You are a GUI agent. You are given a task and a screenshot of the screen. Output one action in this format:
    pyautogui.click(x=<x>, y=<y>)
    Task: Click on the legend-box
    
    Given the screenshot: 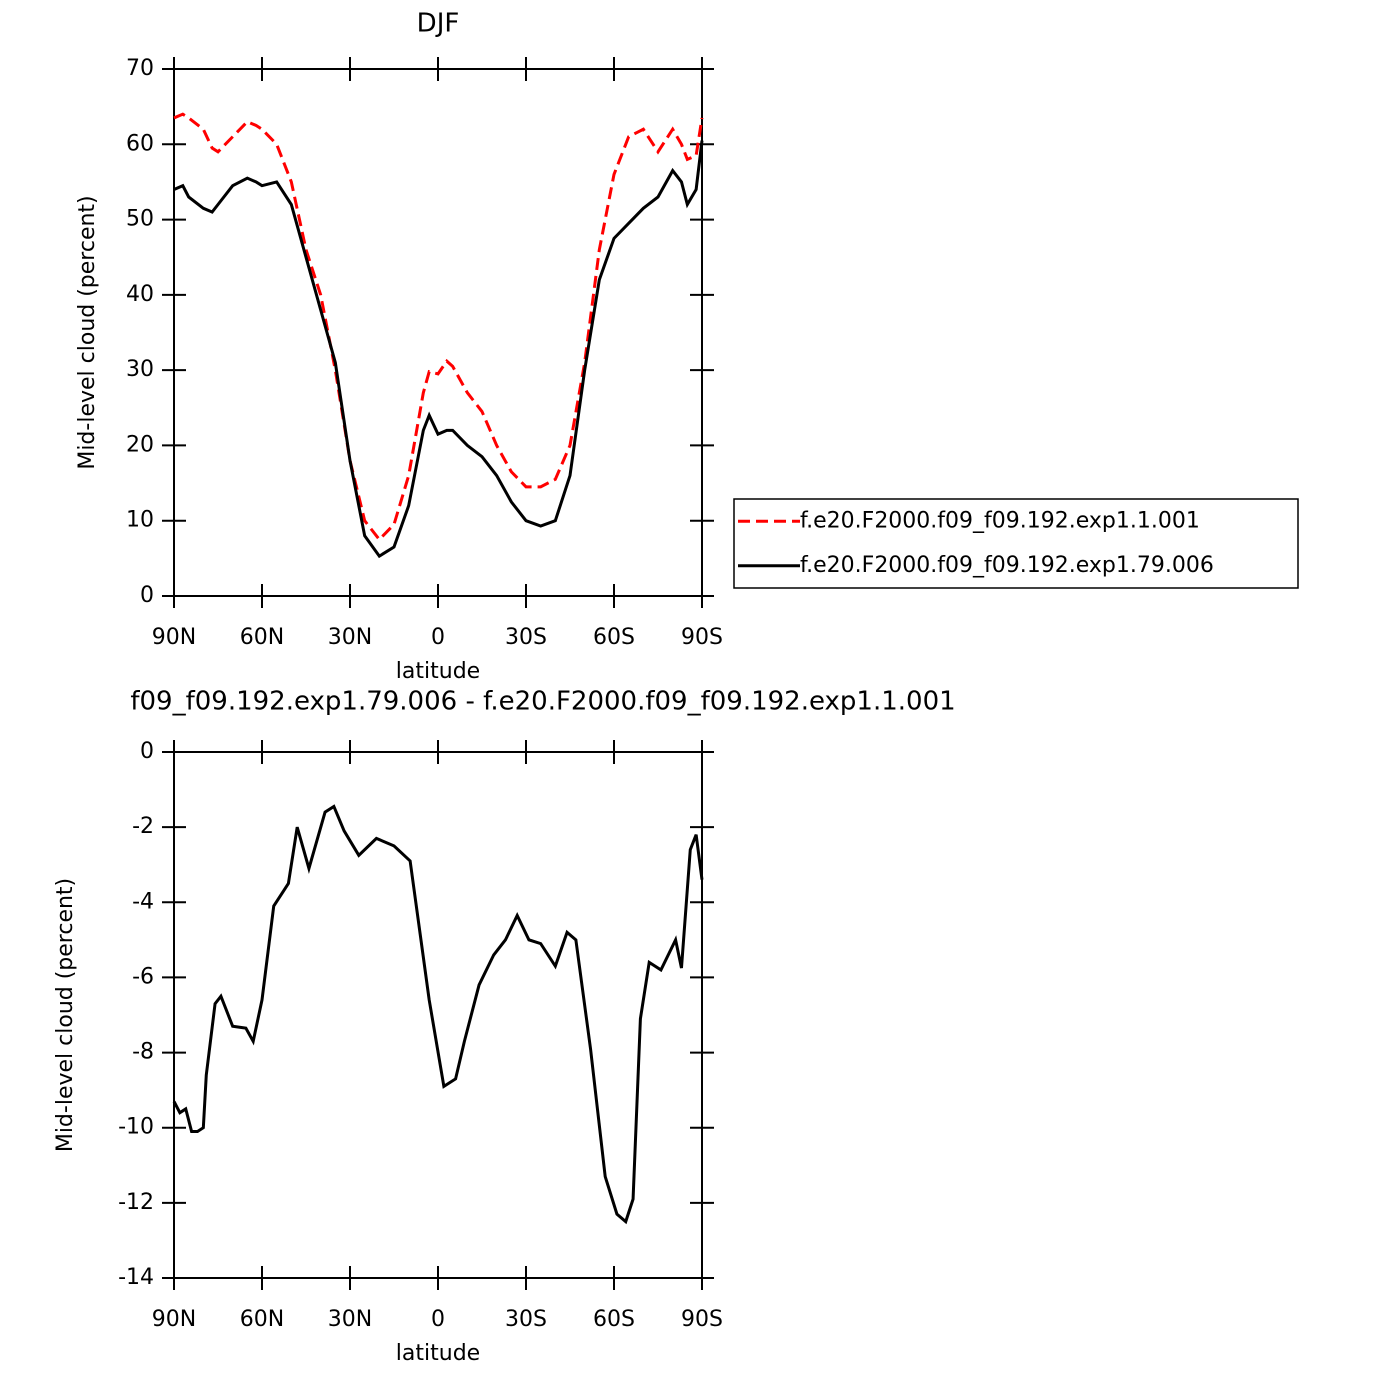 What is the action you would take?
    pyautogui.click(x=1016, y=543)
    